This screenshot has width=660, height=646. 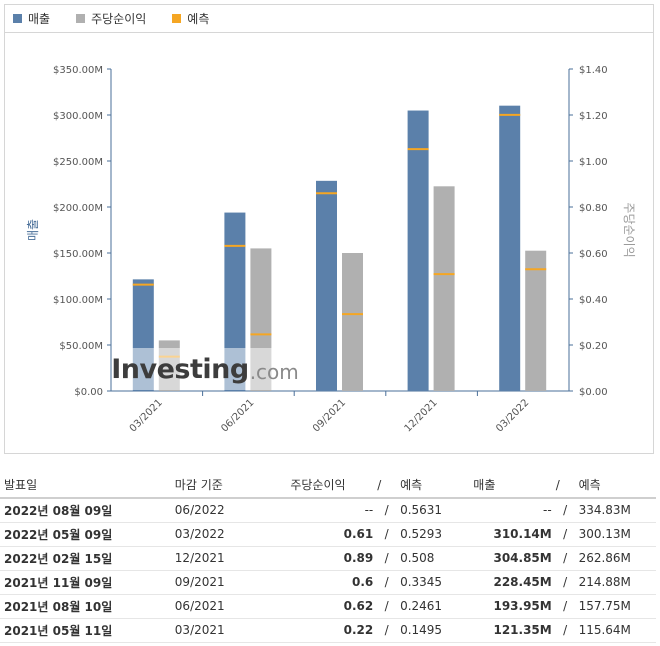 What do you see at coordinates (615, 558) in the screenshot?
I see `cell-revenue-forecast: 262.86M` at bounding box center [615, 558].